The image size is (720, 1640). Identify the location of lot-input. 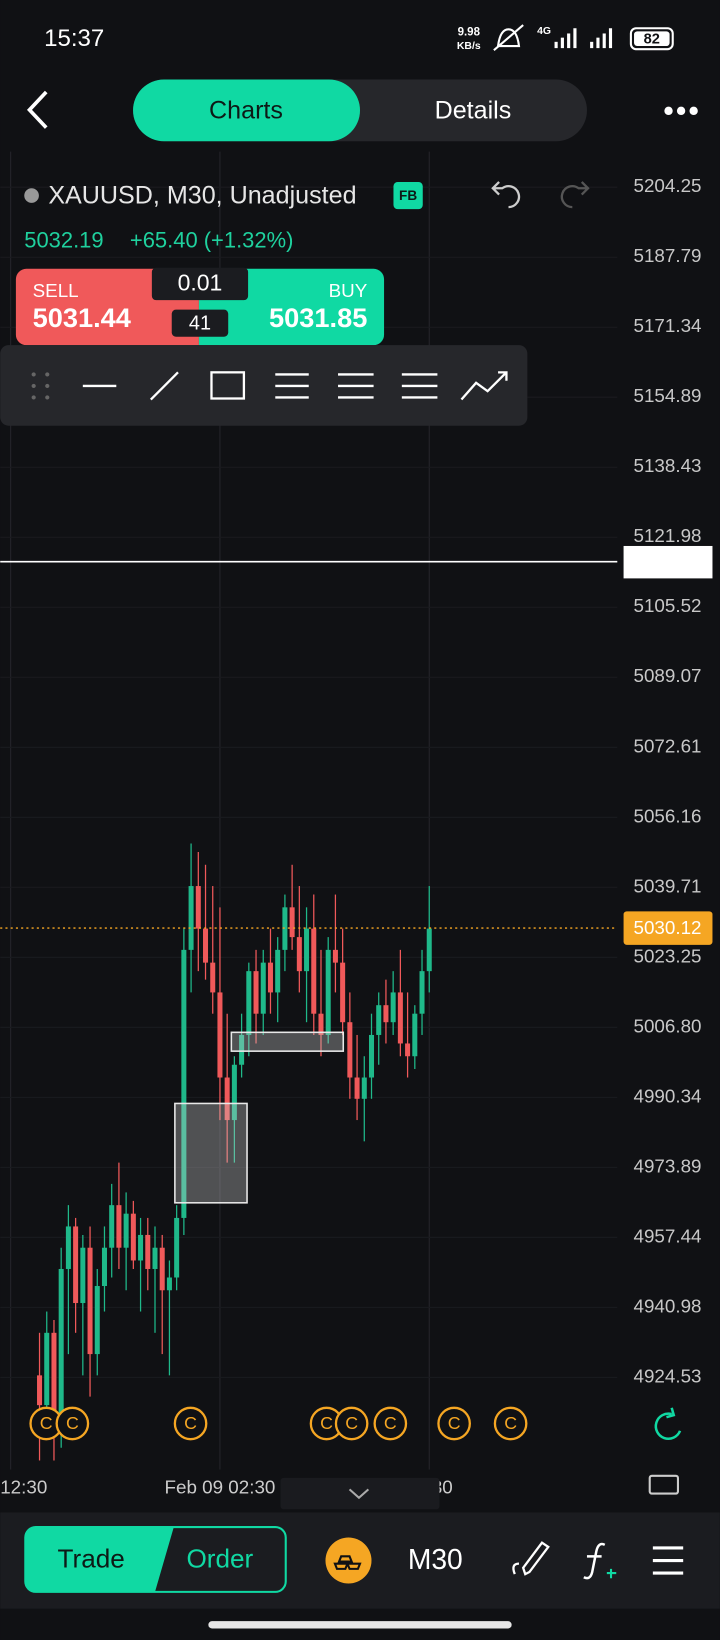
(200, 284).